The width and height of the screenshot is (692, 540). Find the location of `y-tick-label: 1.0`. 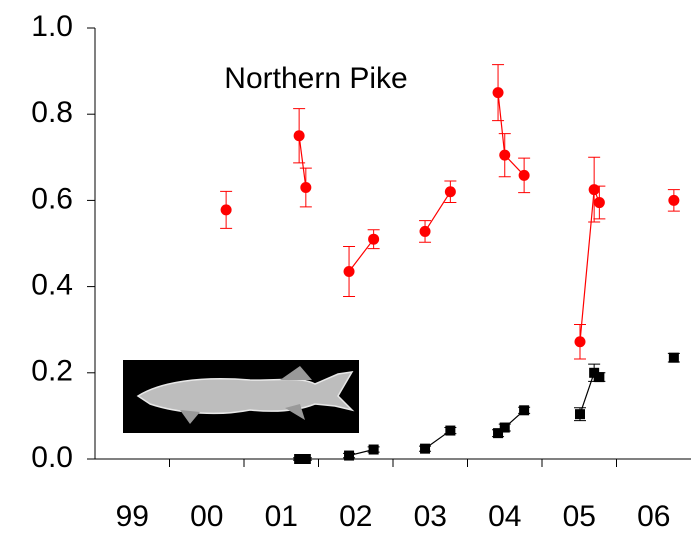

y-tick-label: 1.0 is located at coordinates (52, 26).